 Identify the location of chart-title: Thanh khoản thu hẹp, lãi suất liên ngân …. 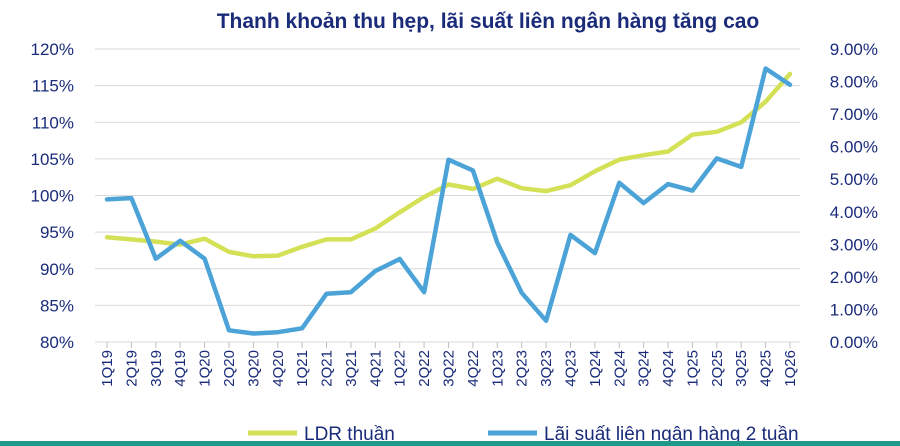
(488, 21).